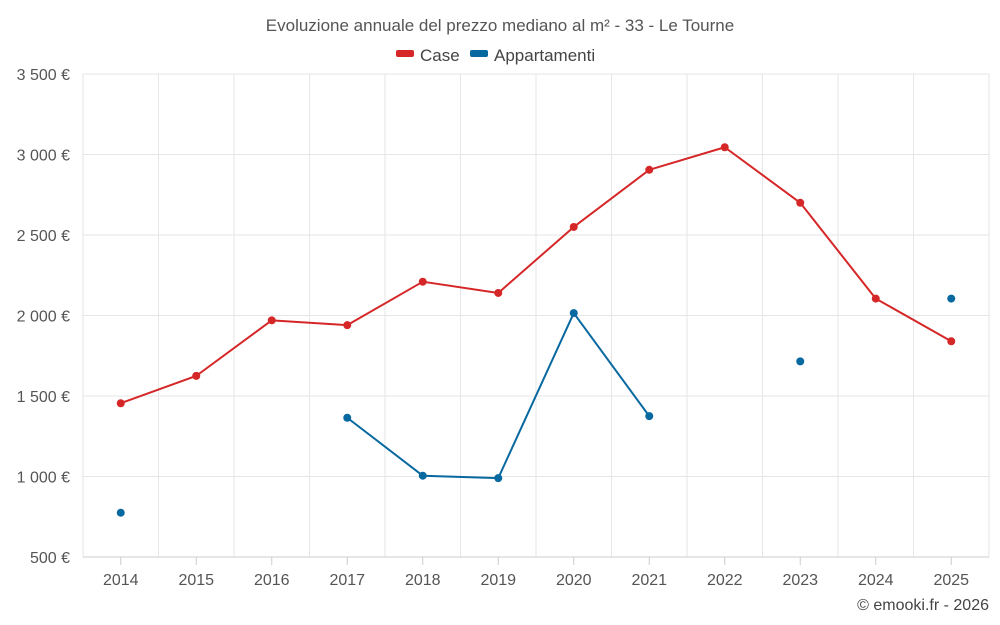  I want to click on x-tick-label: 2025, so click(951, 580).